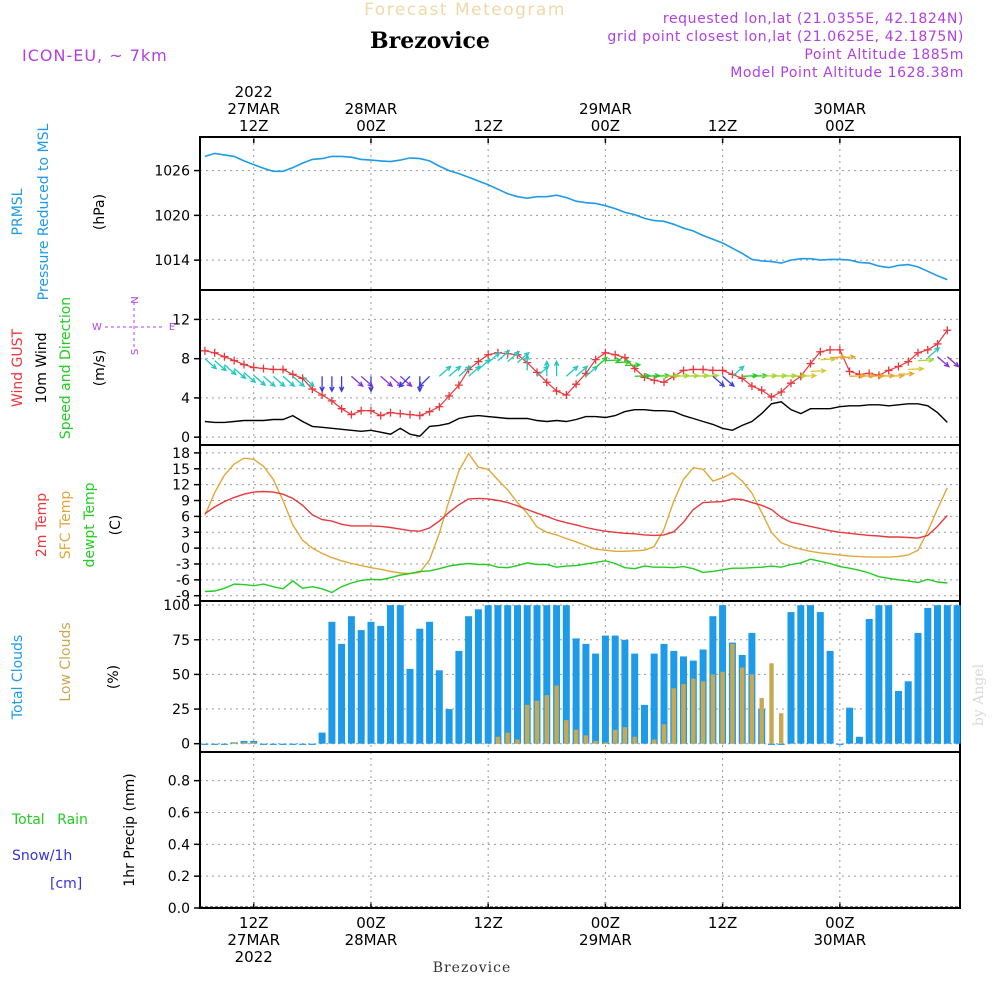 This screenshot has width=1000, height=1000. Describe the element at coordinates (66, 661) in the screenshot. I see `low-clouds-label: Low Clouds` at that location.